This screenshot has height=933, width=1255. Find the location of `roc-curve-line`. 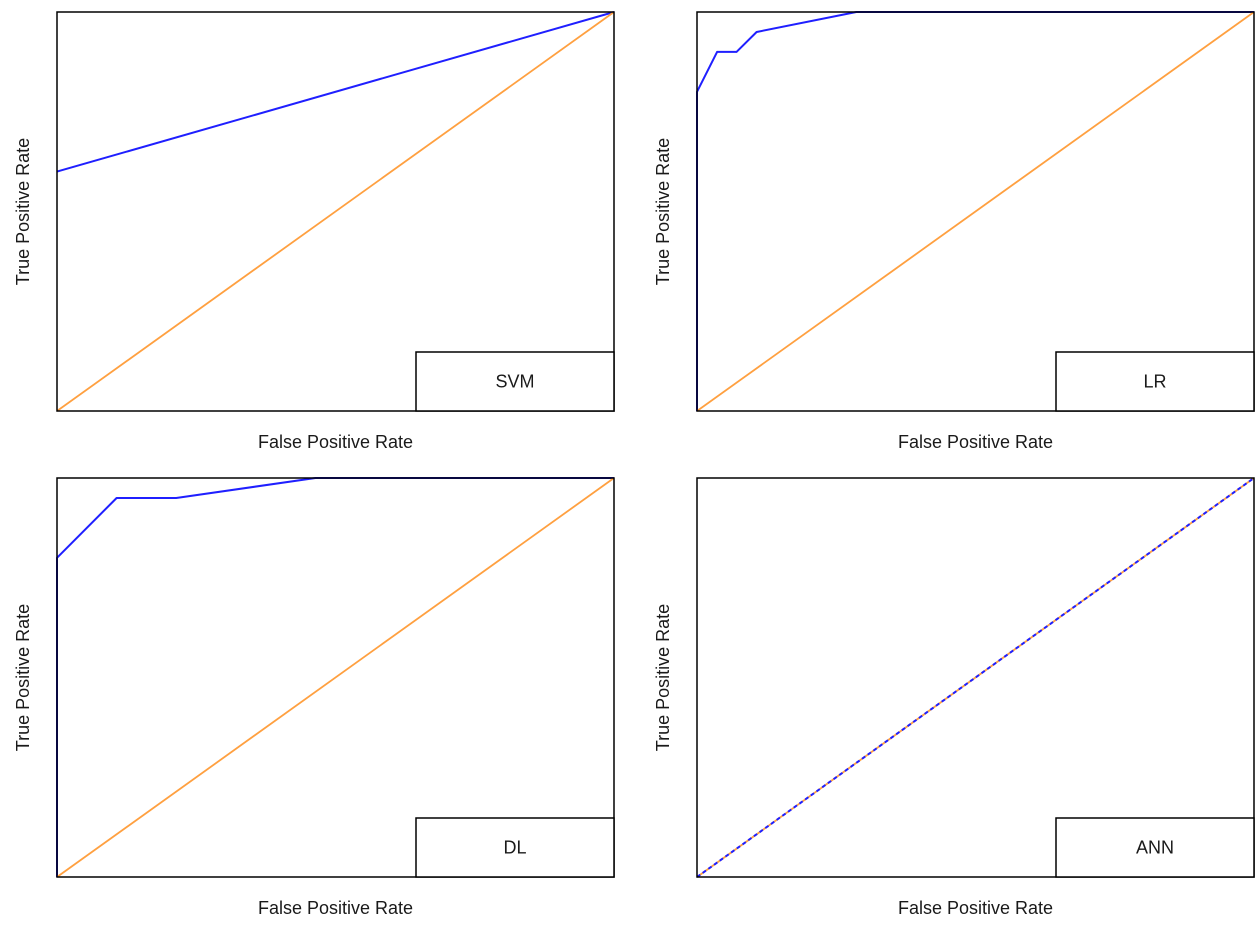

roc-curve-line is located at coordinates (335, 92).